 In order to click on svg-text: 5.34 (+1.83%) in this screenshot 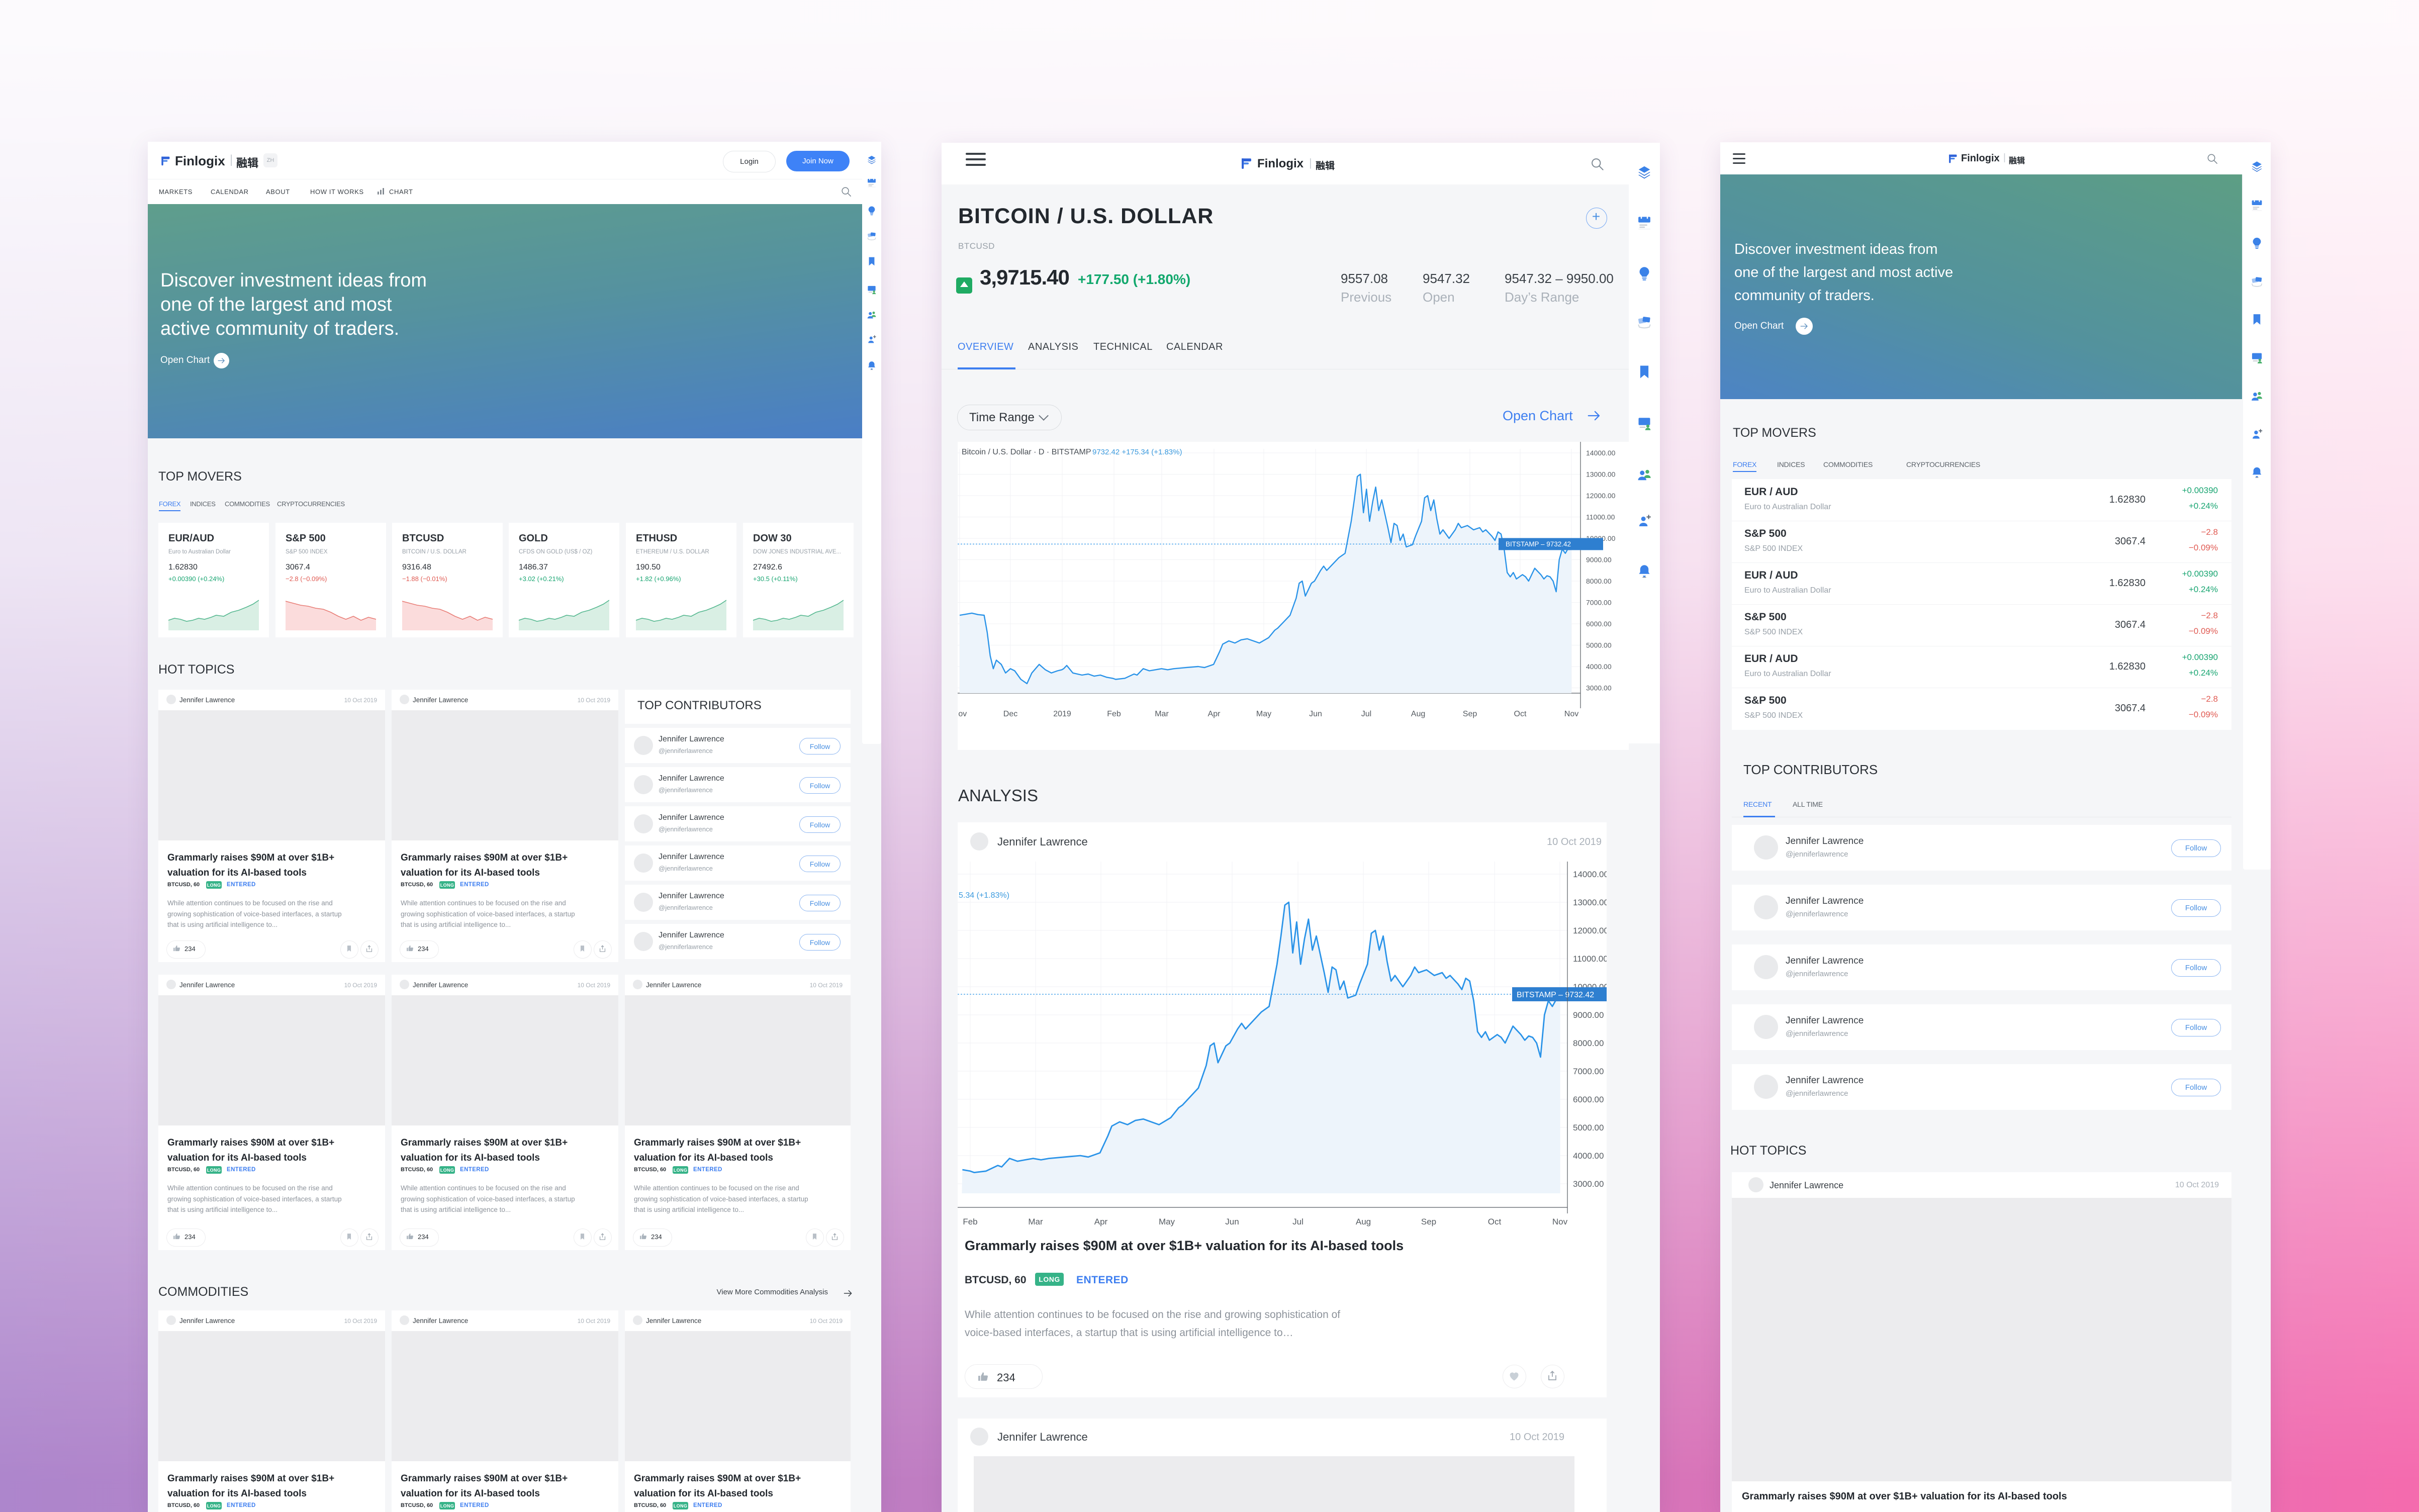, I will do `click(984, 895)`.